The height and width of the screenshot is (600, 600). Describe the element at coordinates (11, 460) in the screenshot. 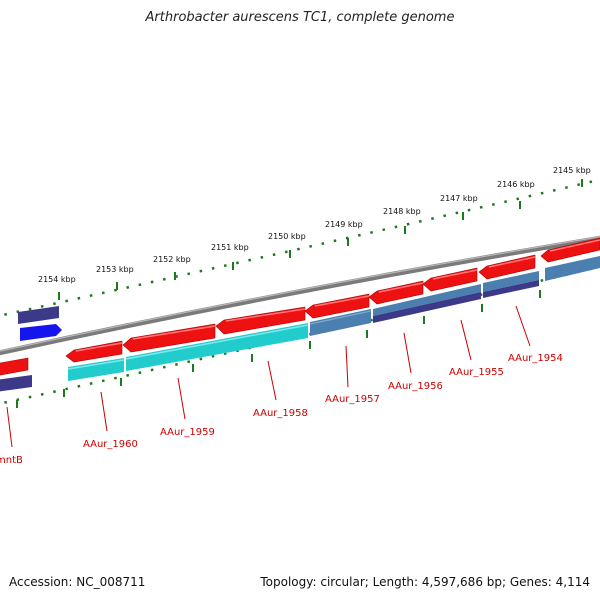

I see `gene-label: mntB` at that location.